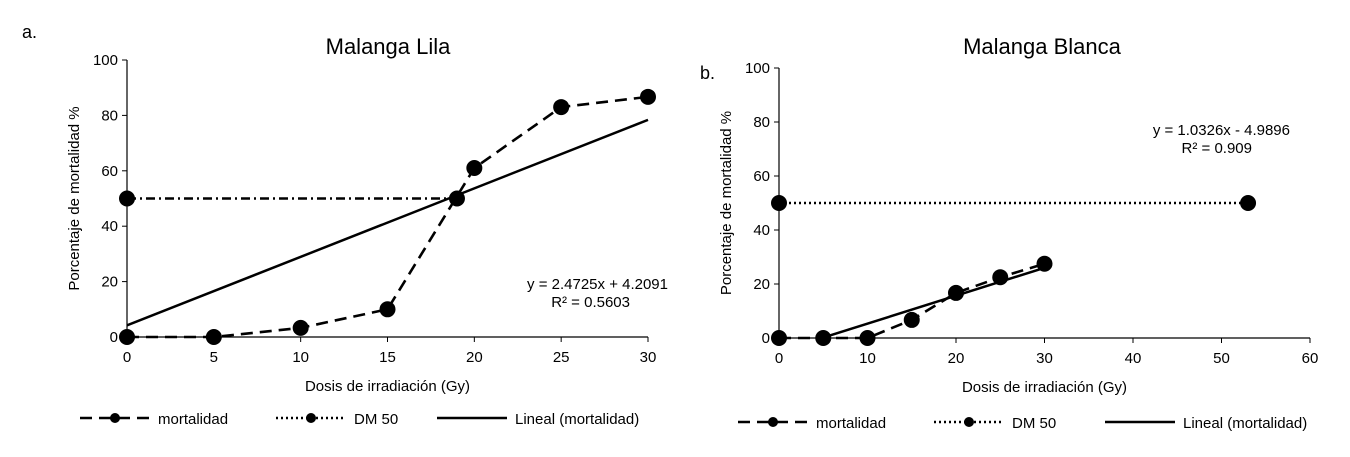 The height and width of the screenshot is (457, 1350). What do you see at coordinates (389, 46) in the screenshot?
I see `chart-title: Malanga Lila` at bounding box center [389, 46].